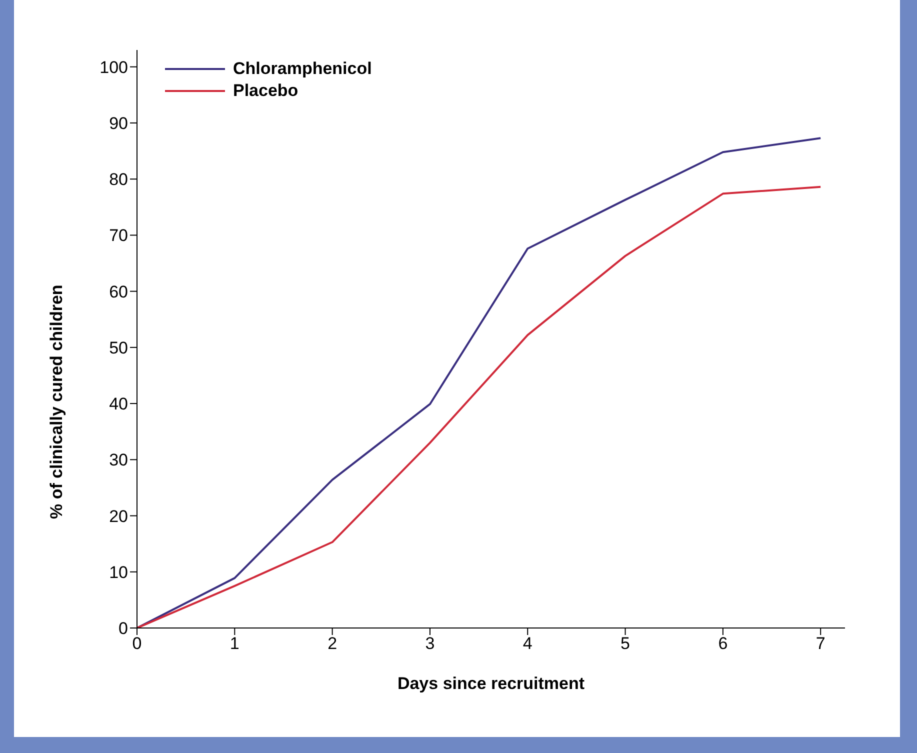 This screenshot has height=753, width=917. What do you see at coordinates (491, 683) in the screenshot?
I see `x-axis-title: Days since recruitment` at bounding box center [491, 683].